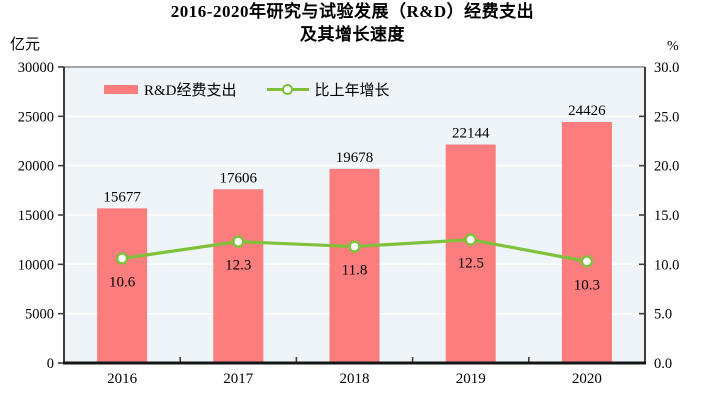 The width and height of the screenshot is (705, 403). What do you see at coordinates (352, 91) in the screenshot?
I see `legend-line-label: 比上年增长` at bounding box center [352, 91].